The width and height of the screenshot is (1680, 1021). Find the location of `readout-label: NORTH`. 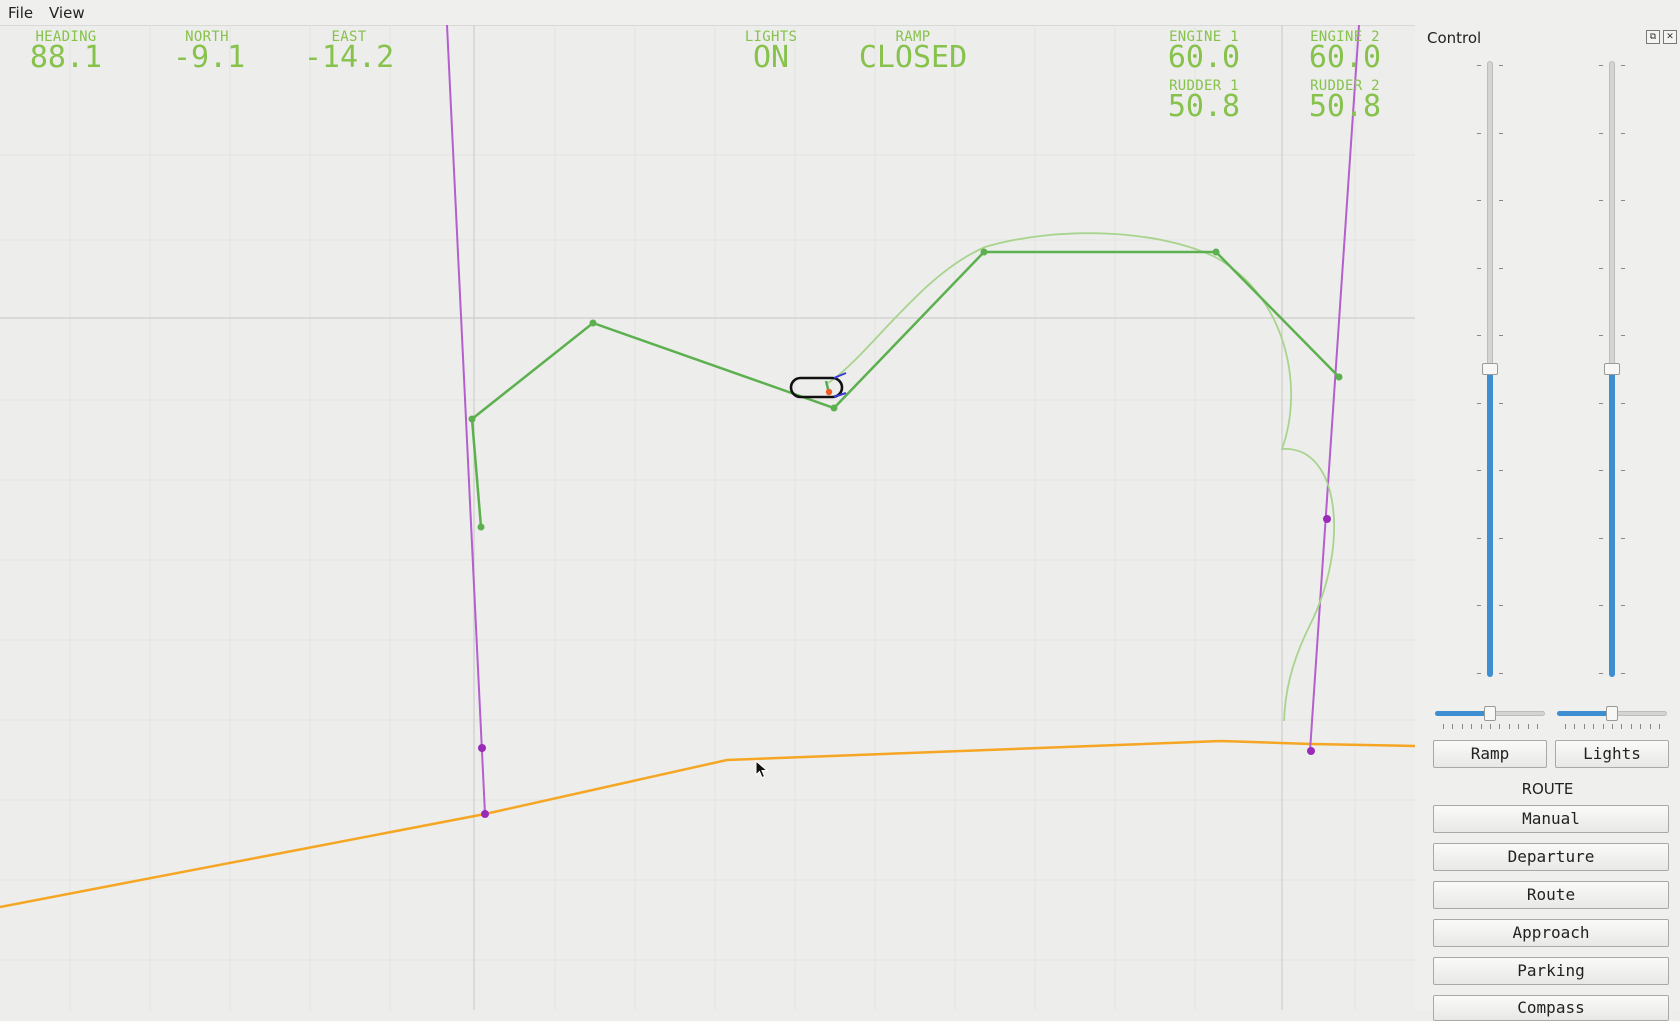

readout-label: NORTH is located at coordinates (207, 37).